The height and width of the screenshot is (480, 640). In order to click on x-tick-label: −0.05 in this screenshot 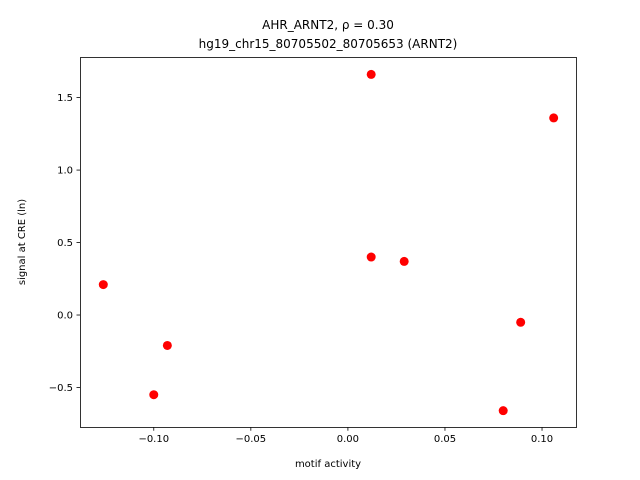, I will do `click(251, 439)`.